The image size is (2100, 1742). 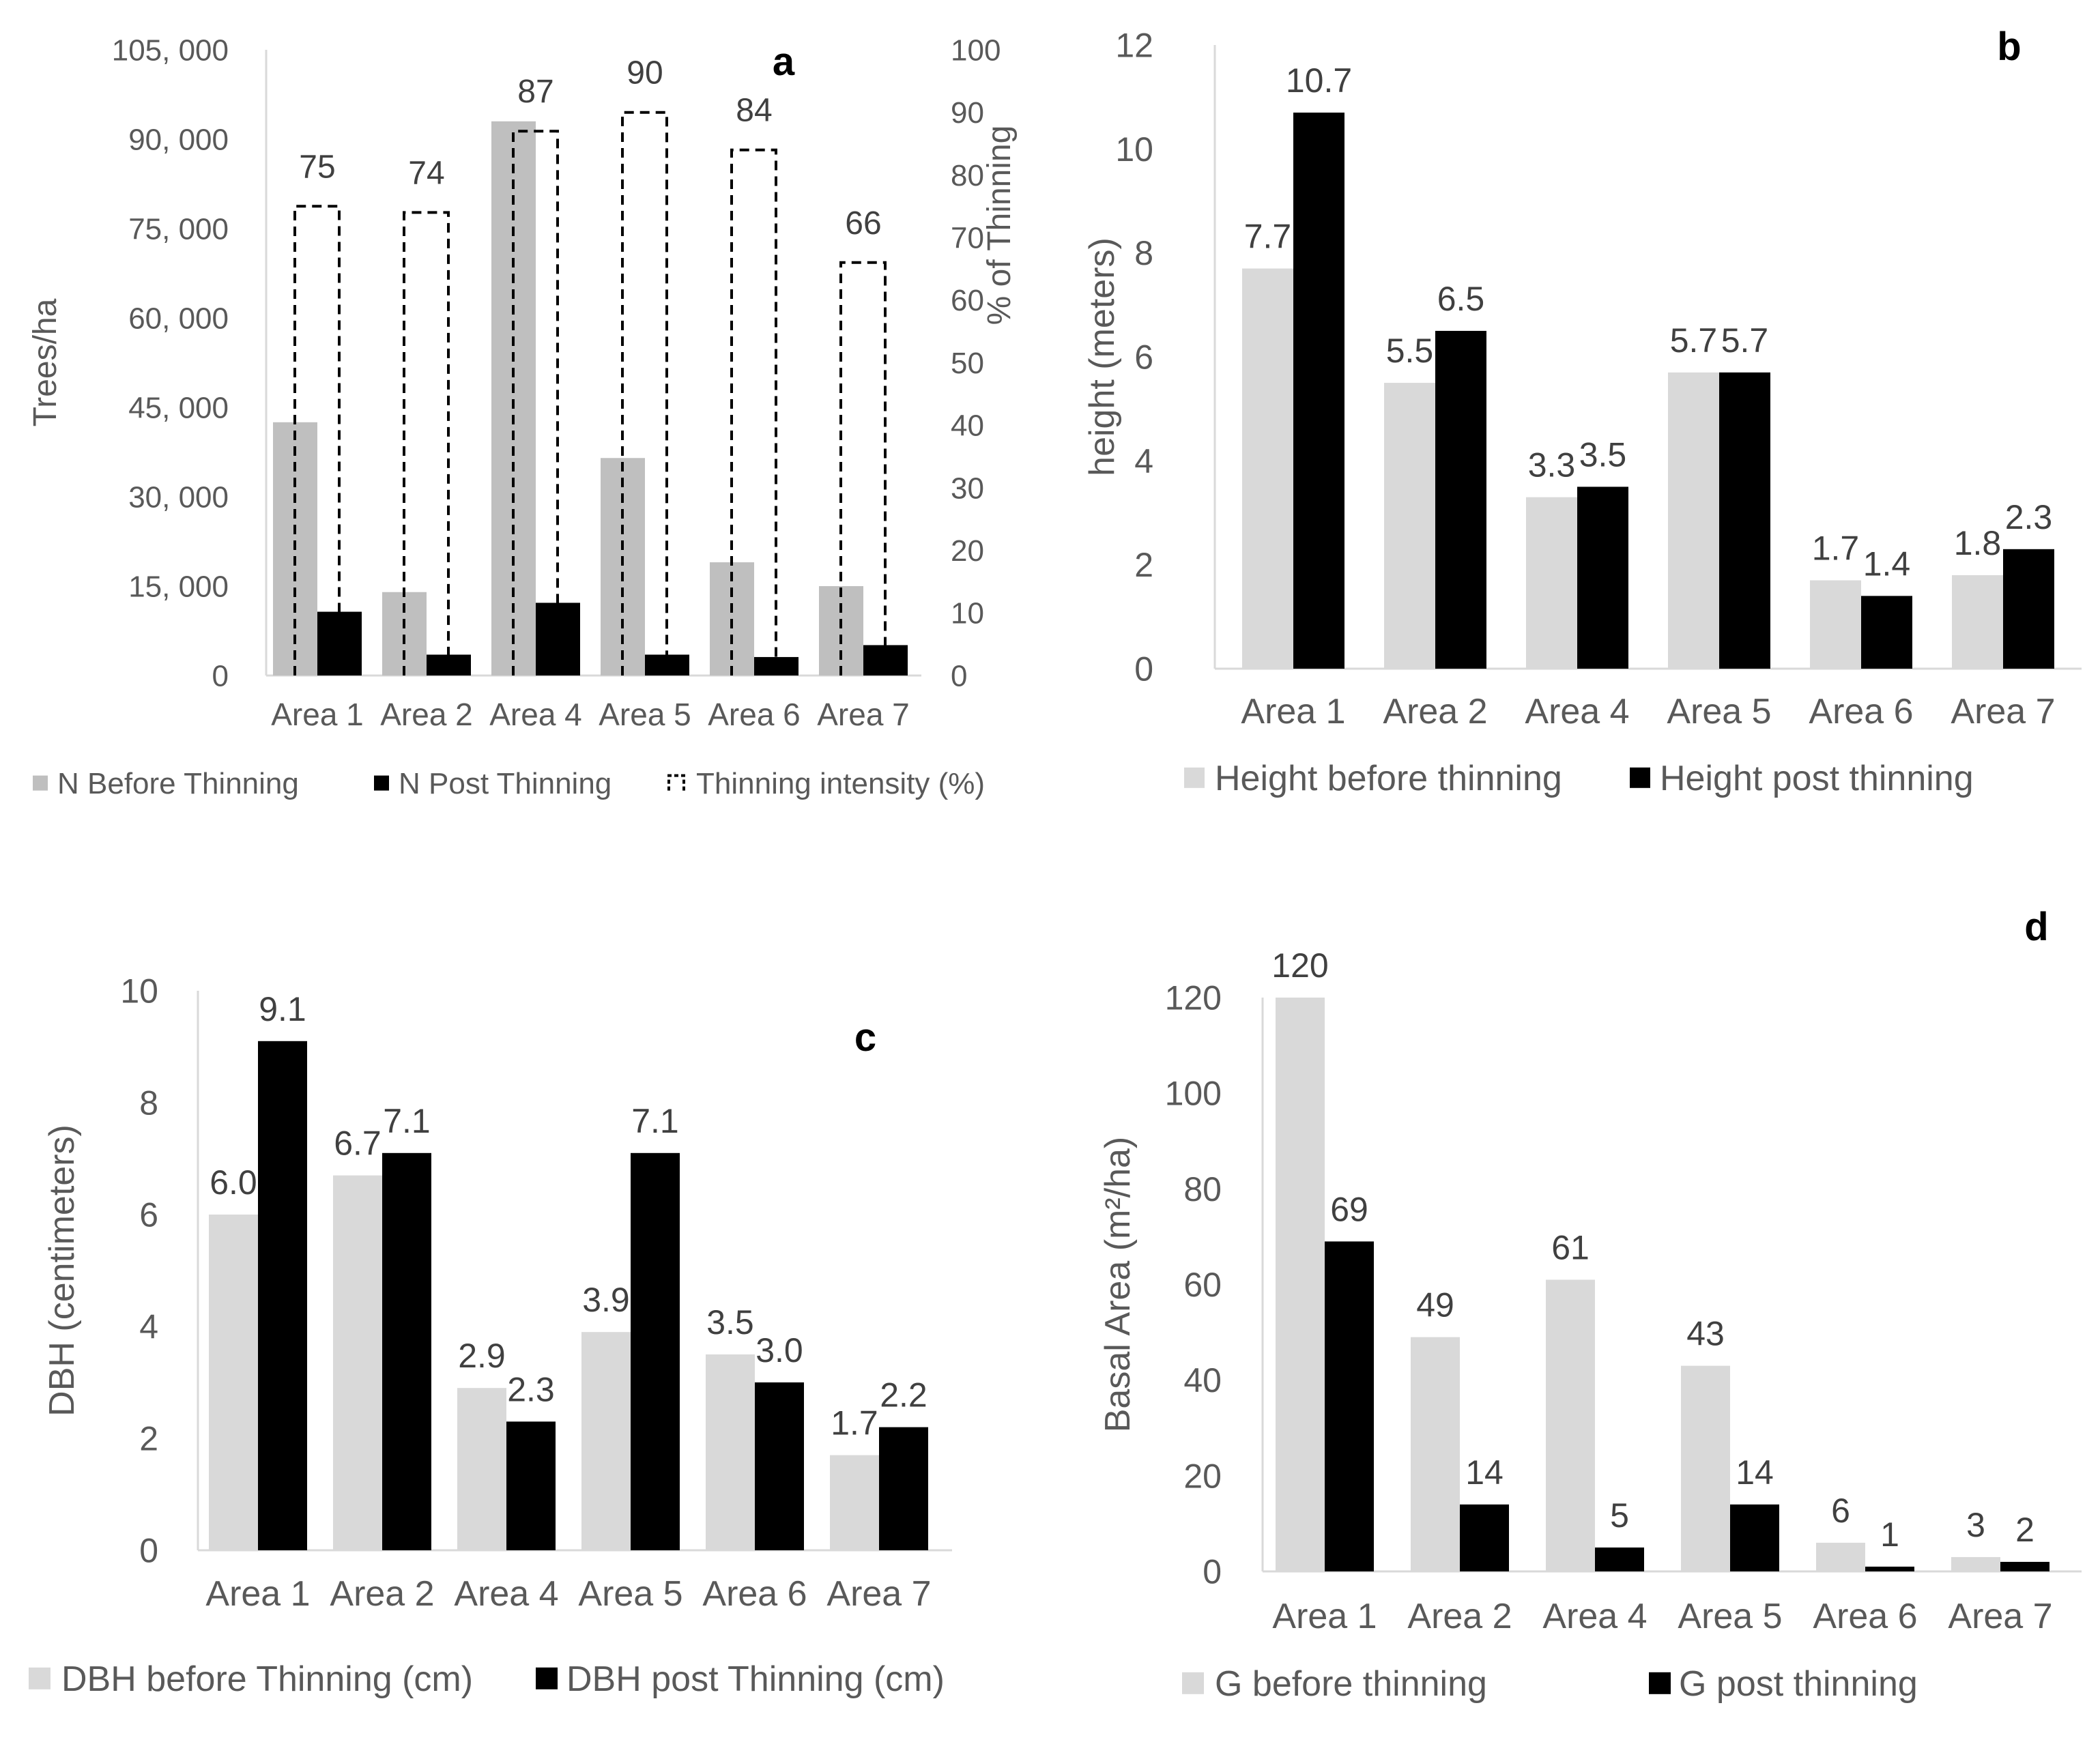 I want to click on data-label-post: 7.1, so click(x=655, y=1121).